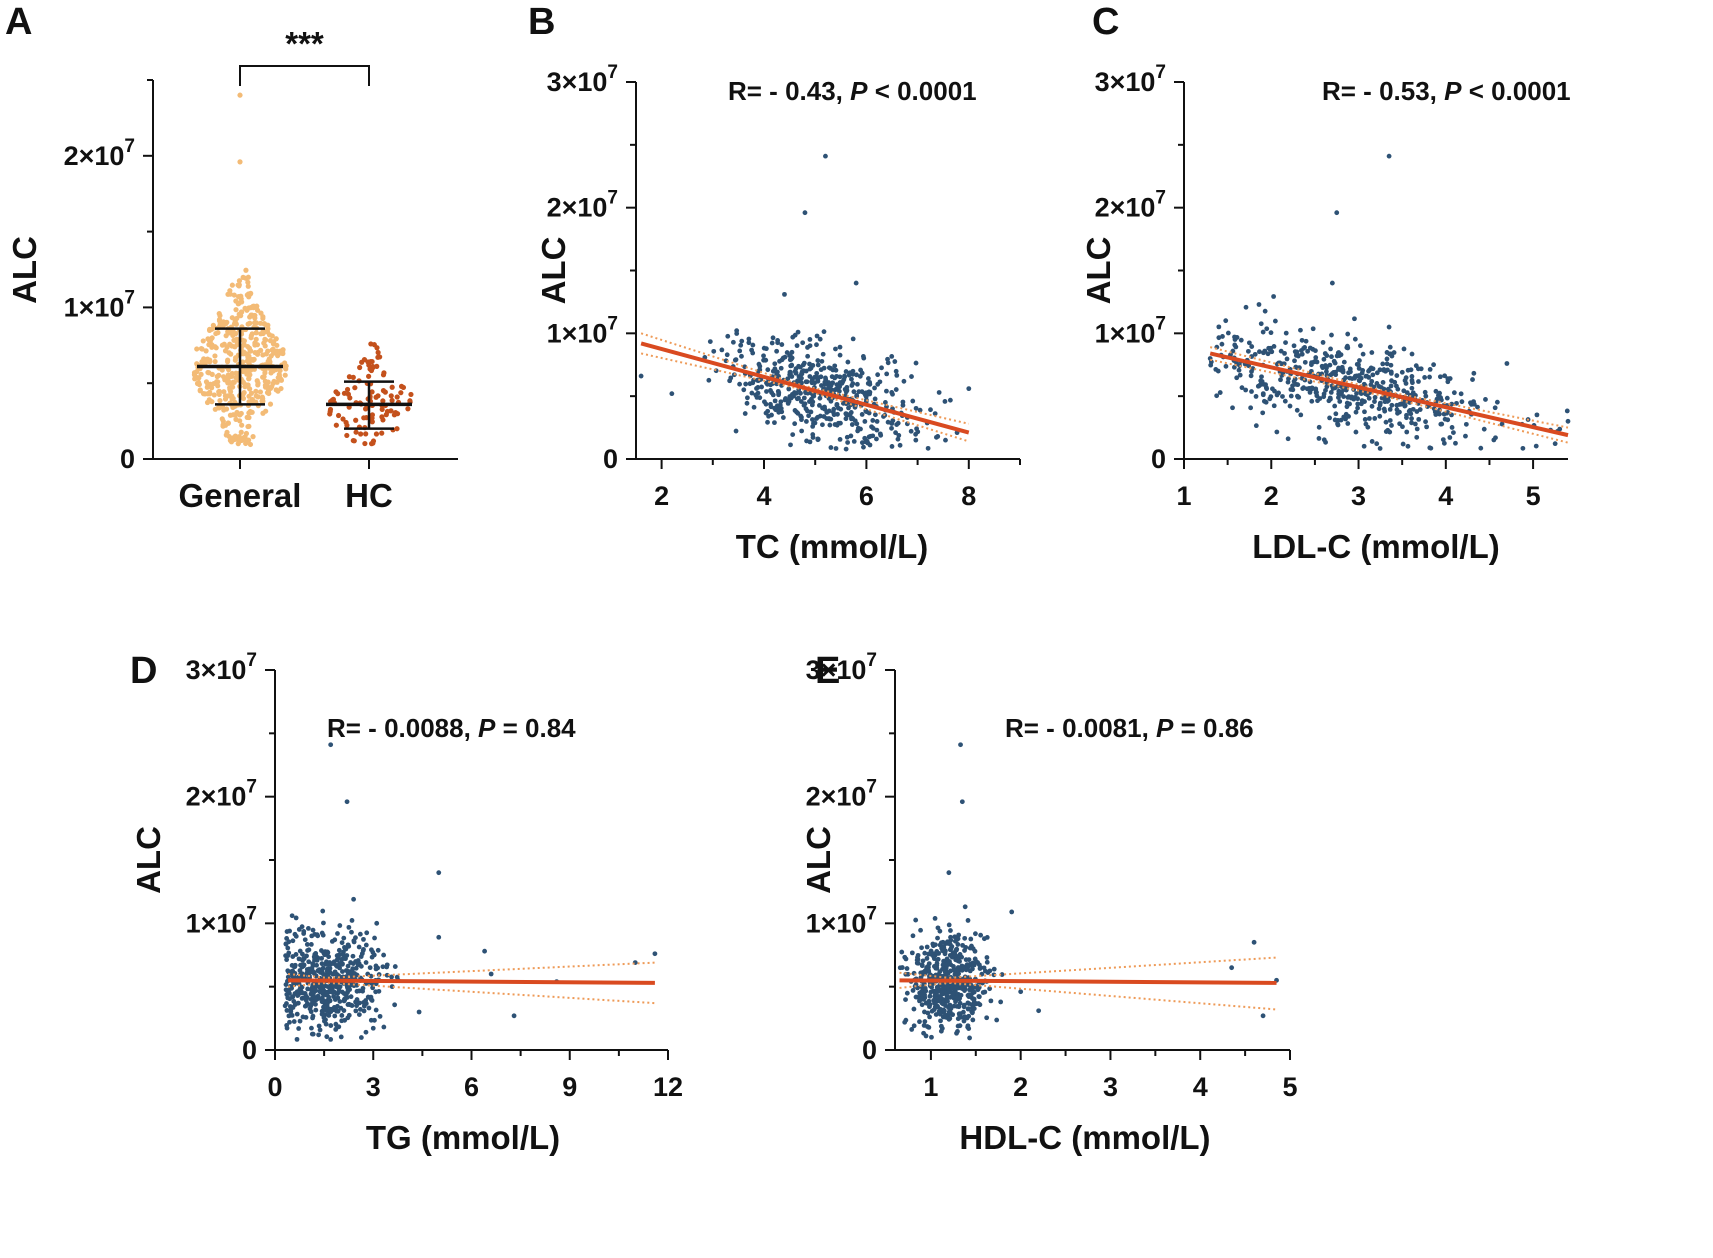 This screenshot has height=1258, width=1713. I want to click on ci-upper-line, so click(1389, 387).